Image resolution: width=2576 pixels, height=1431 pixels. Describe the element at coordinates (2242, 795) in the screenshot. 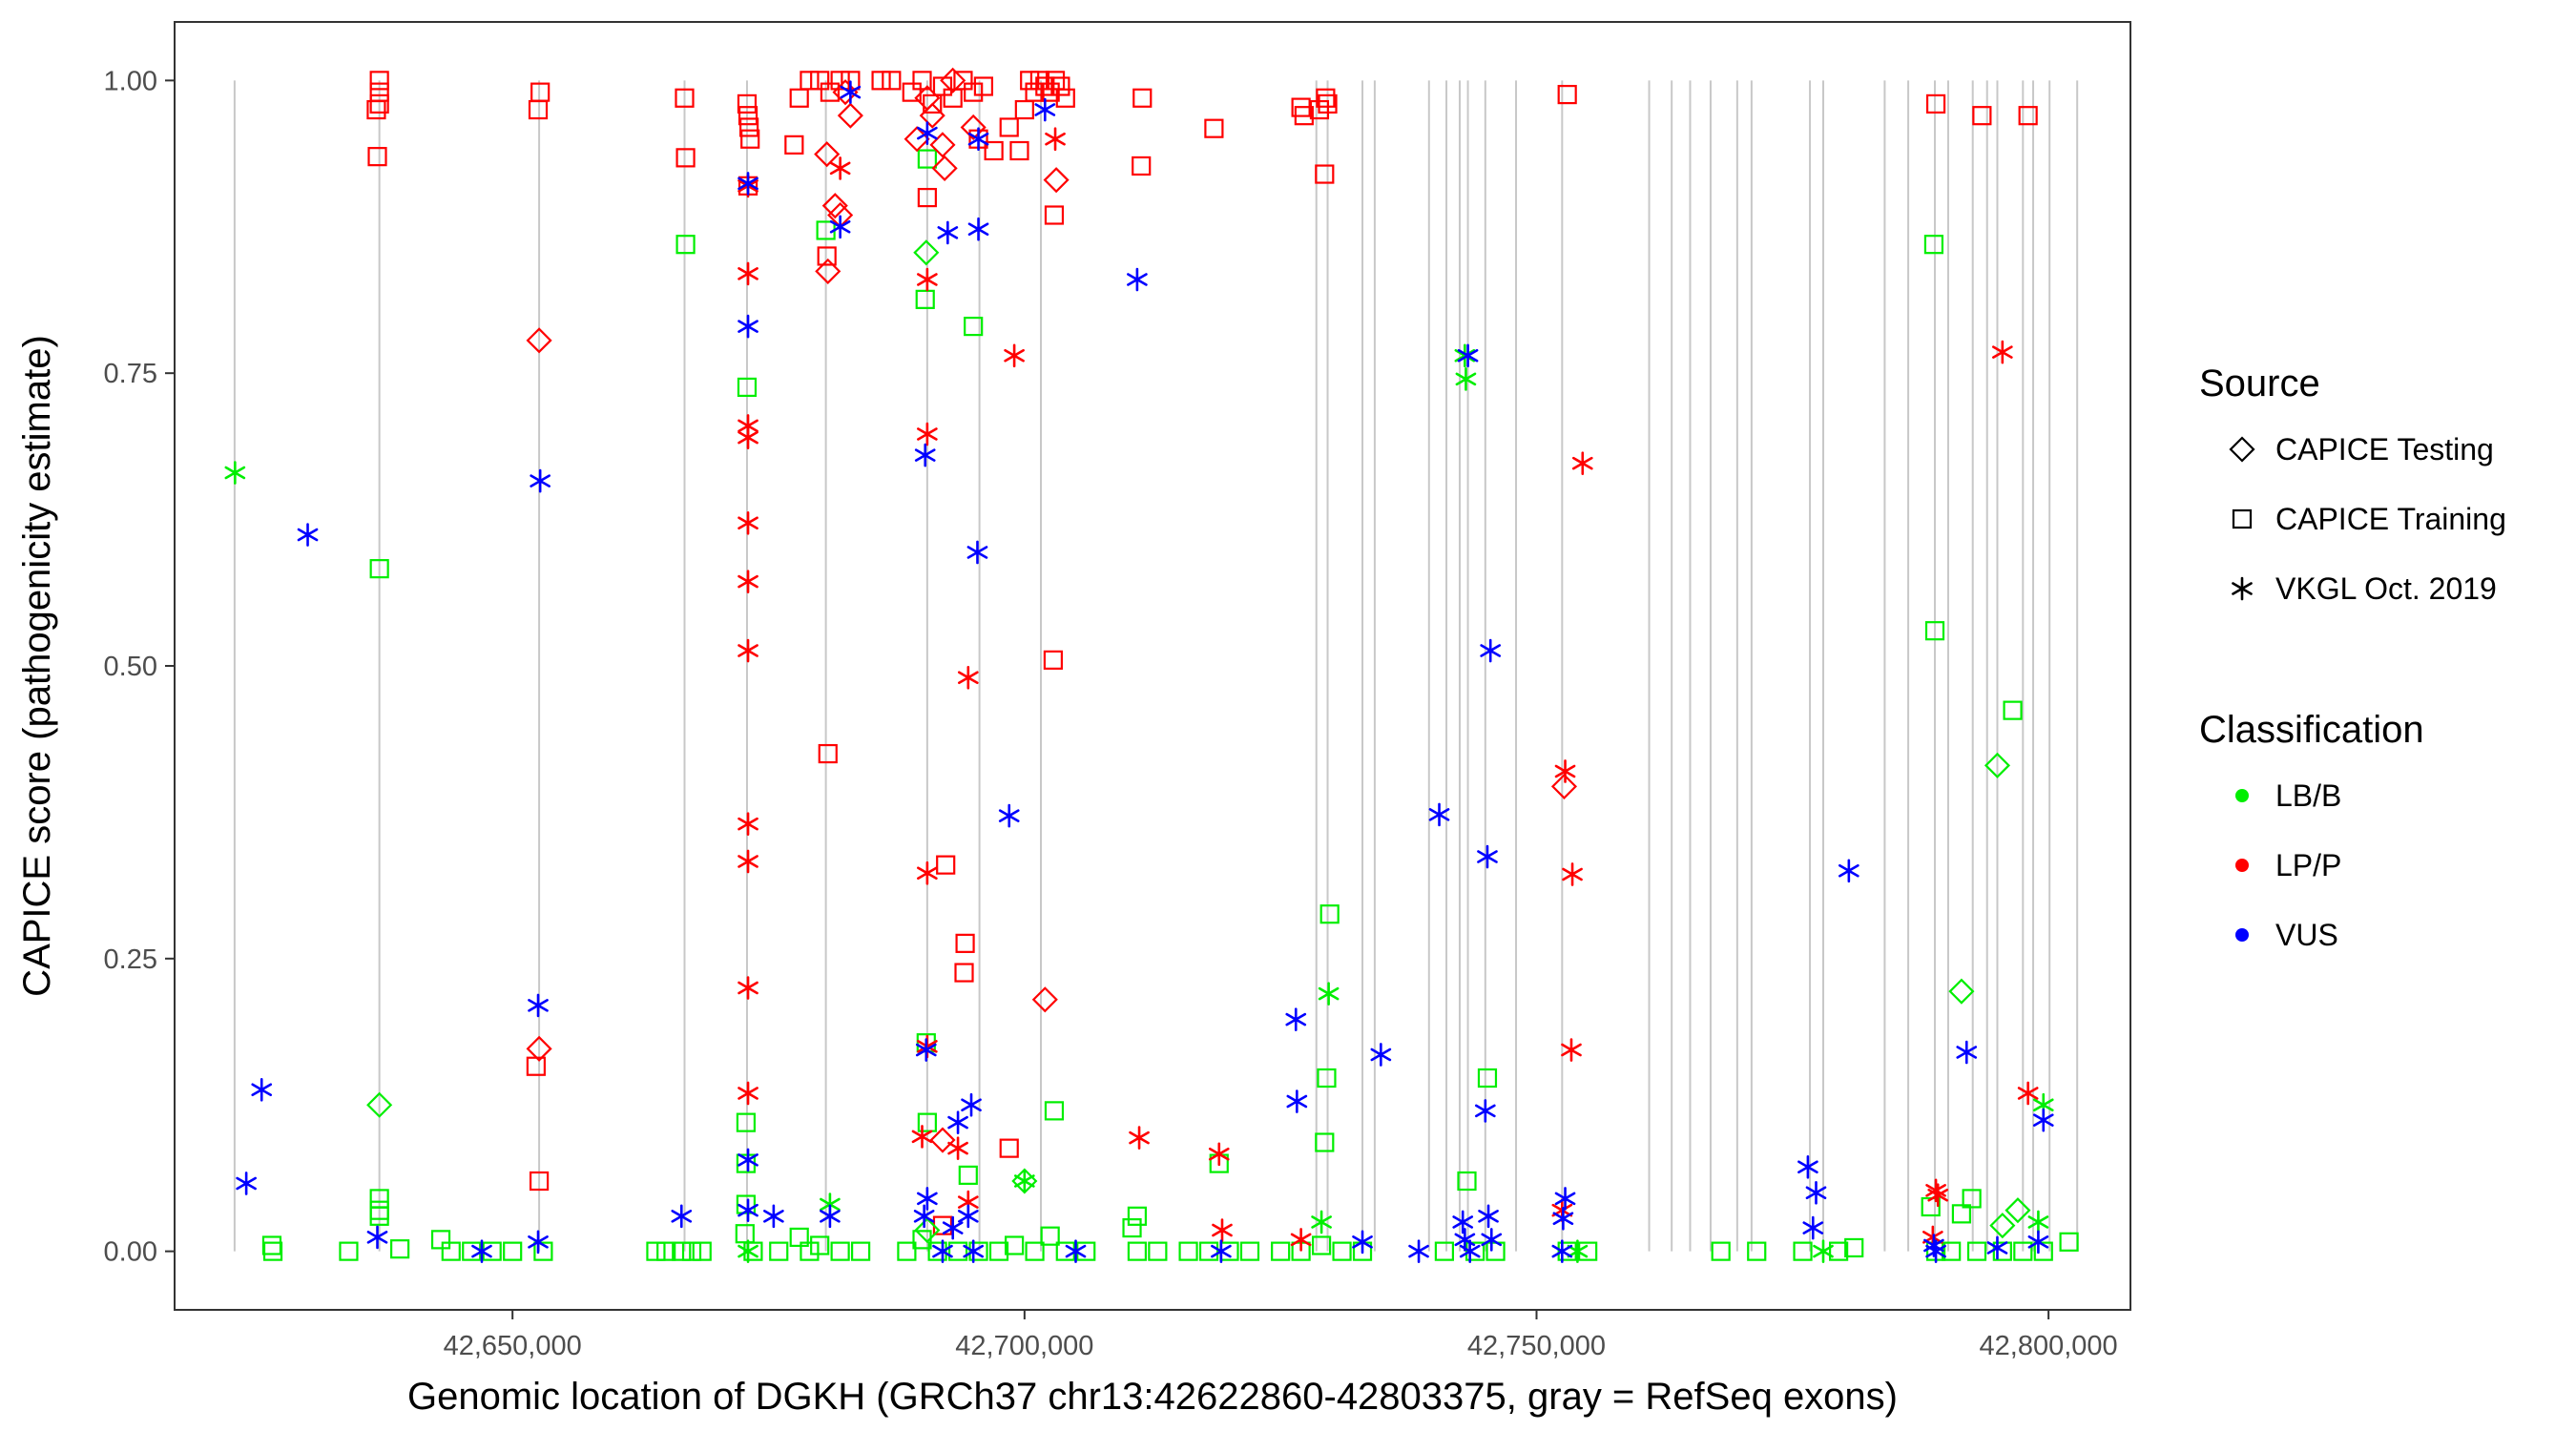

I see `legend-lbb-key` at that location.